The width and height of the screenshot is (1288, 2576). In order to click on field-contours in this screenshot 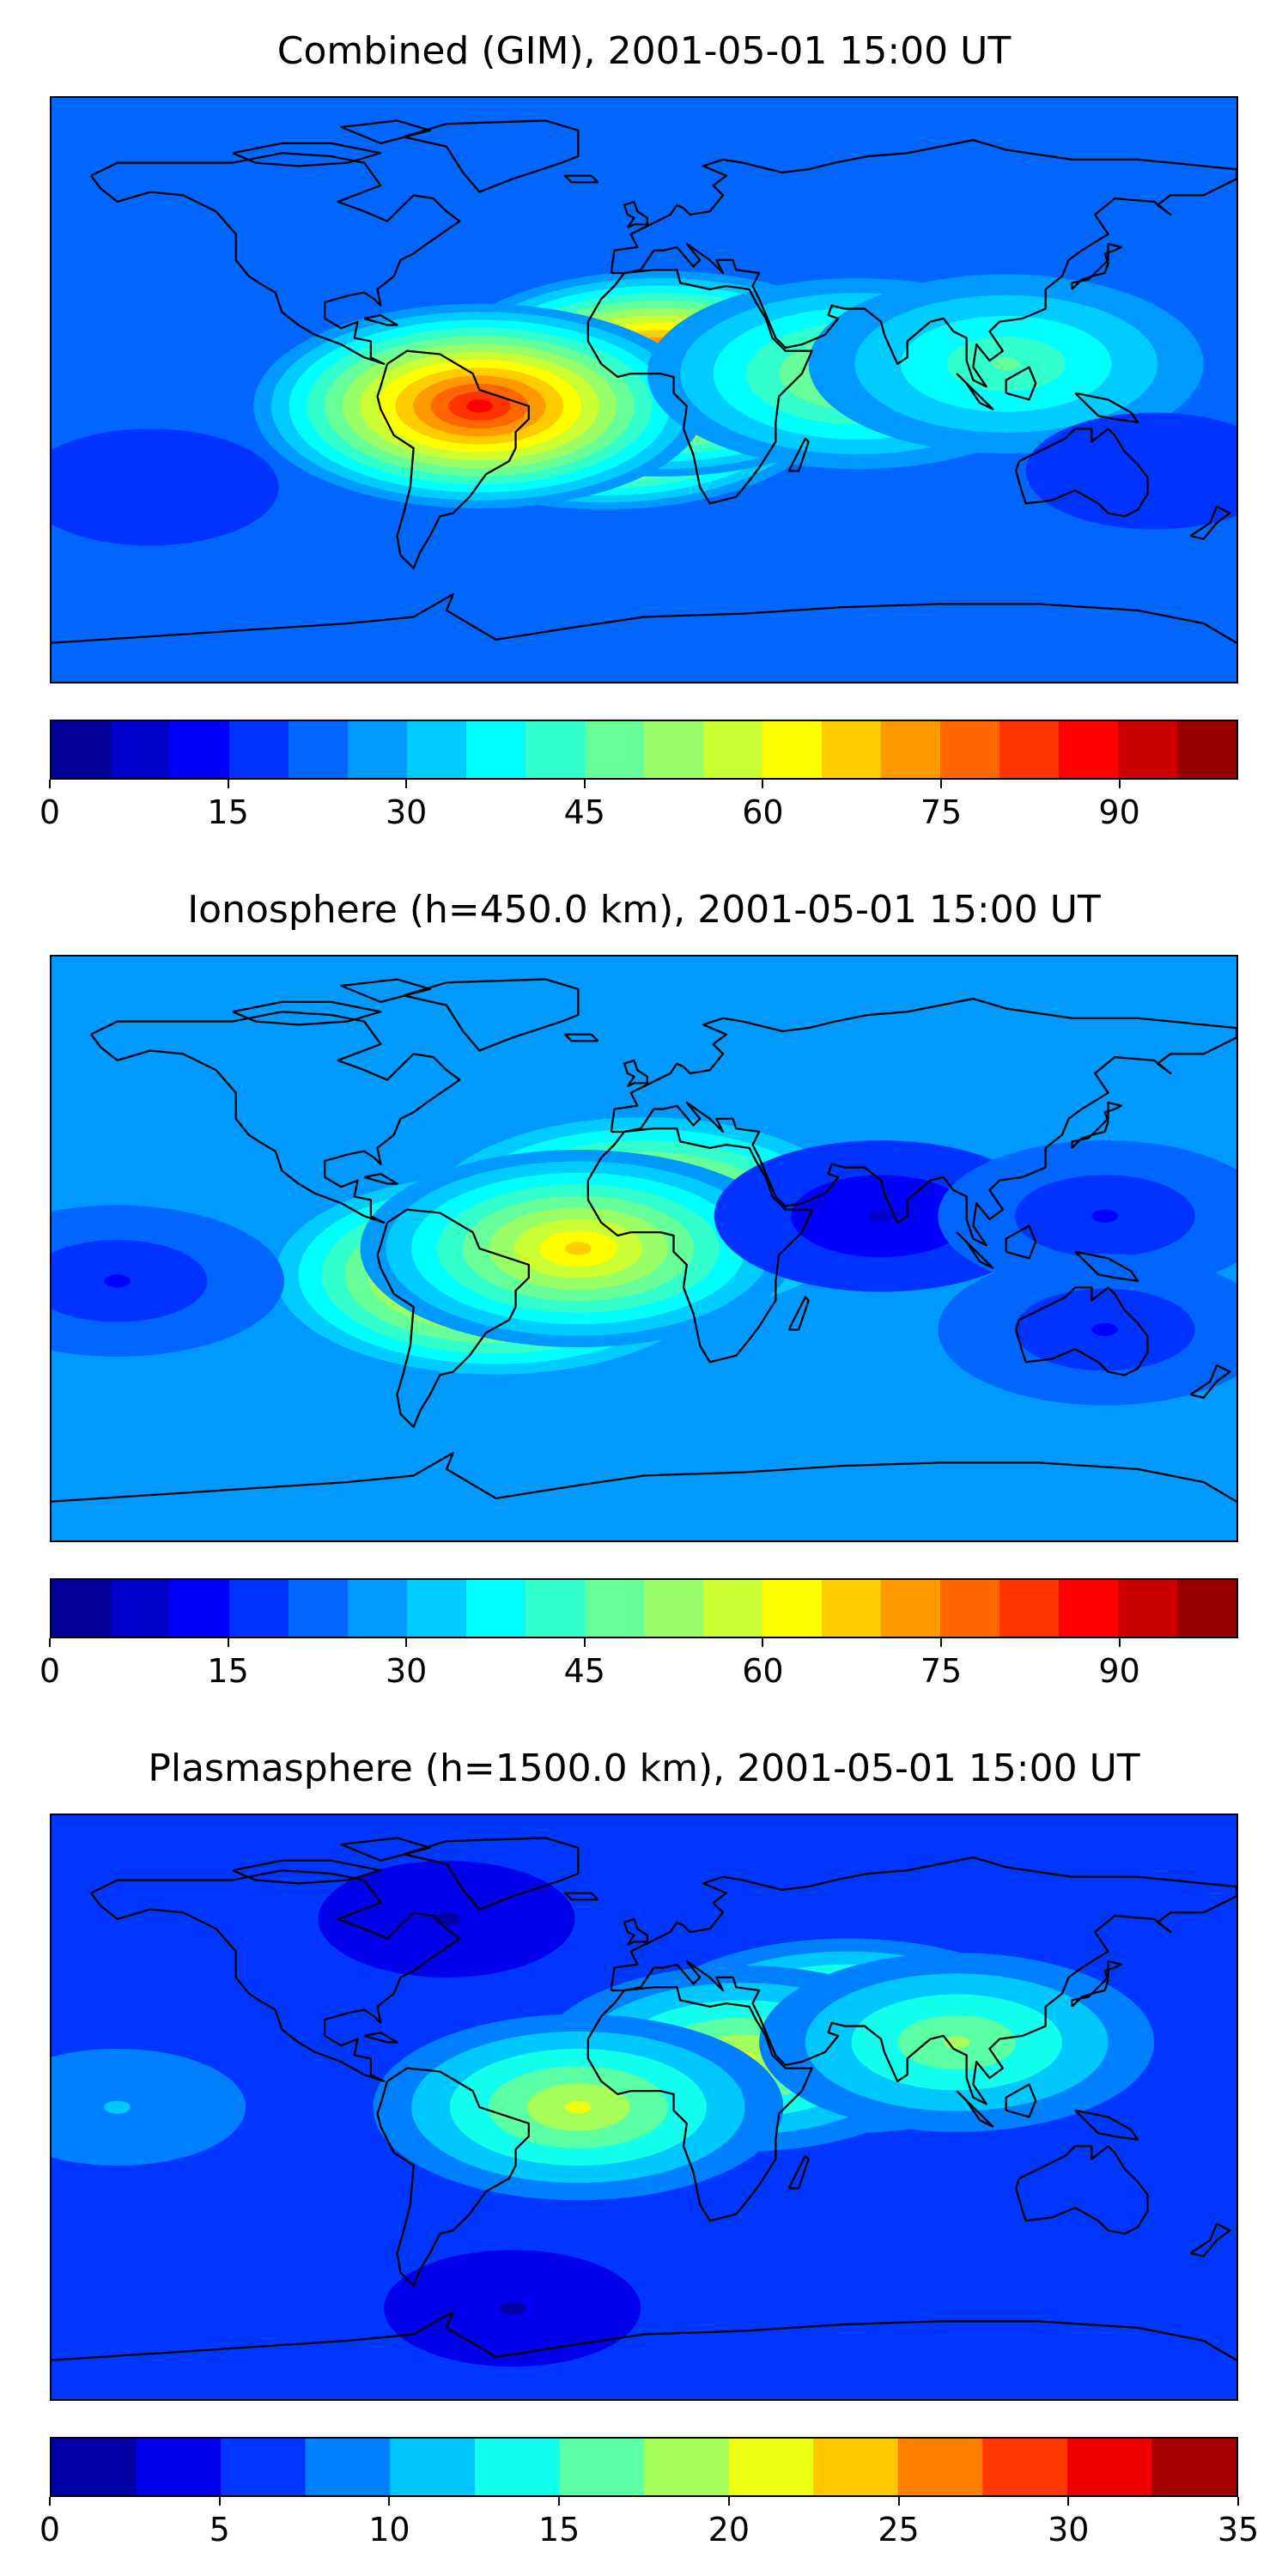, I will do `click(644, 408)`.